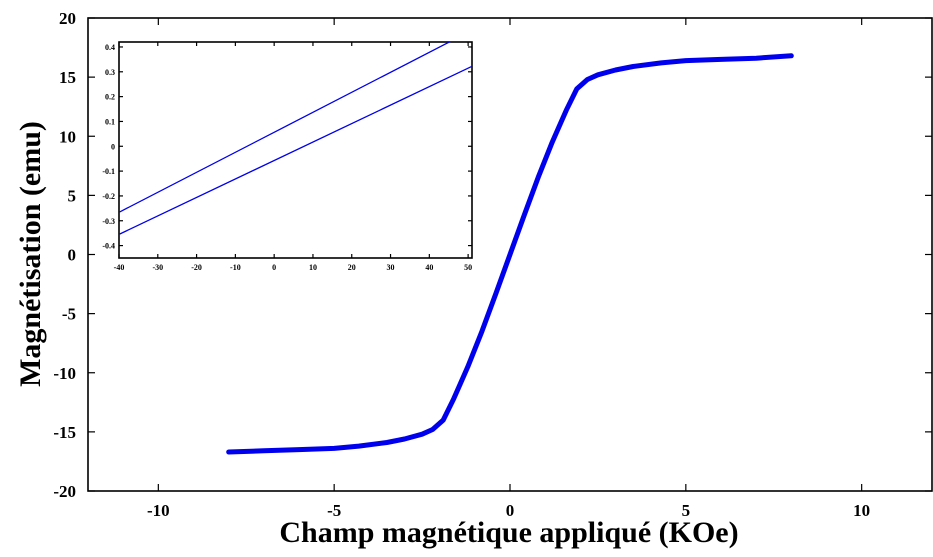 The width and height of the screenshot is (933, 557). I want to click on main-y-tick-label: 10, so click(67, 136).